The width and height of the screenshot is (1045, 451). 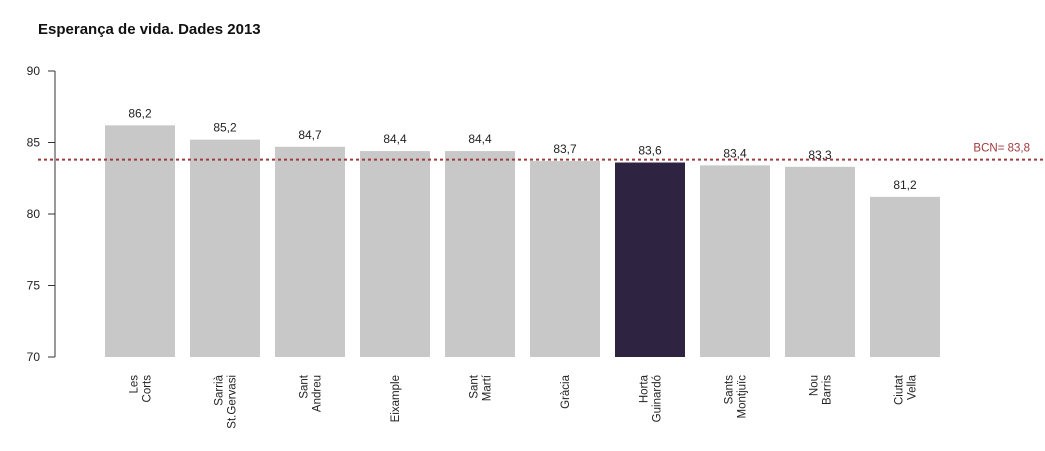 What do you see at coordinates (820, 155) in the screenshot?
I see `bar-value-label: 83,3` at bounding box center [820, 155].